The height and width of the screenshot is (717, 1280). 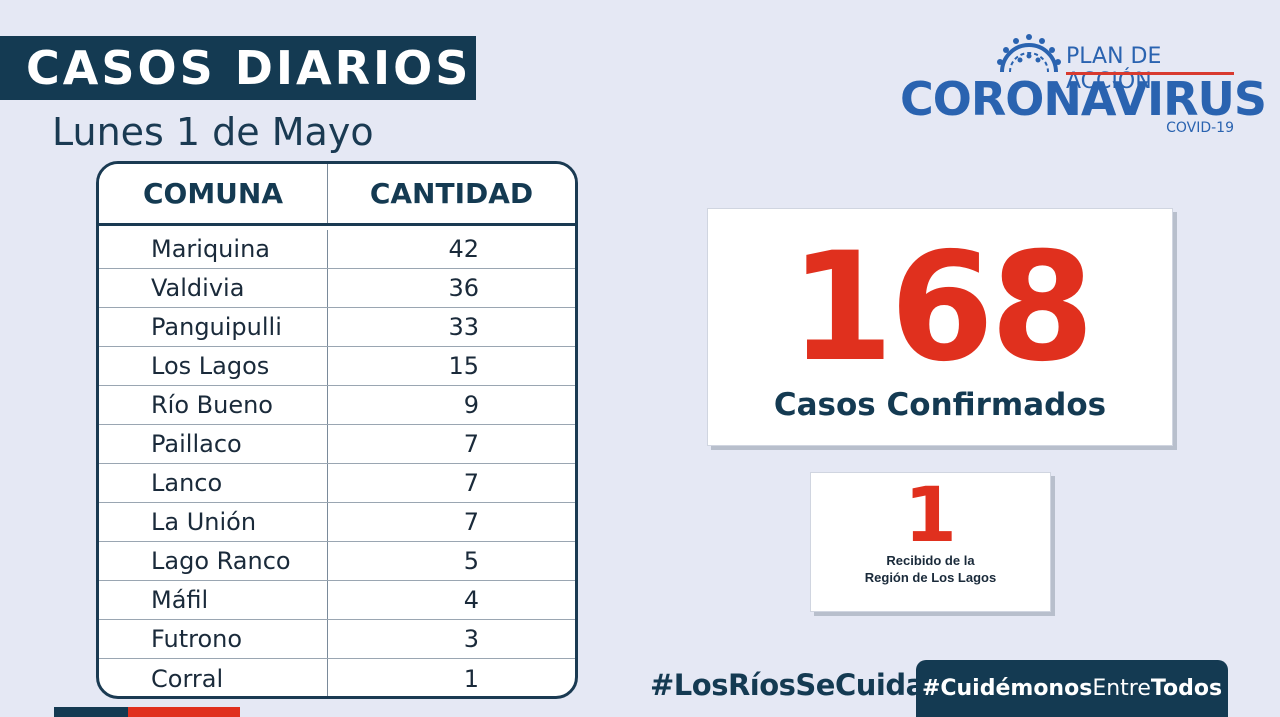 I want to click on virus-icon, so click(x=1029, y=53).